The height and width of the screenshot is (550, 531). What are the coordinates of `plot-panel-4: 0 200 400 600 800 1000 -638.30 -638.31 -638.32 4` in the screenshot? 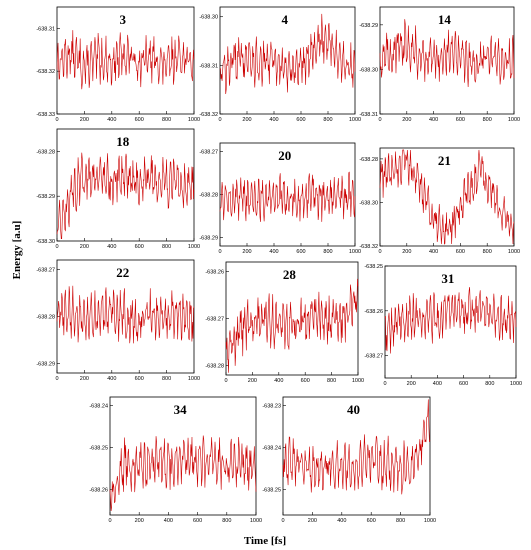 It's located at (280, 64).